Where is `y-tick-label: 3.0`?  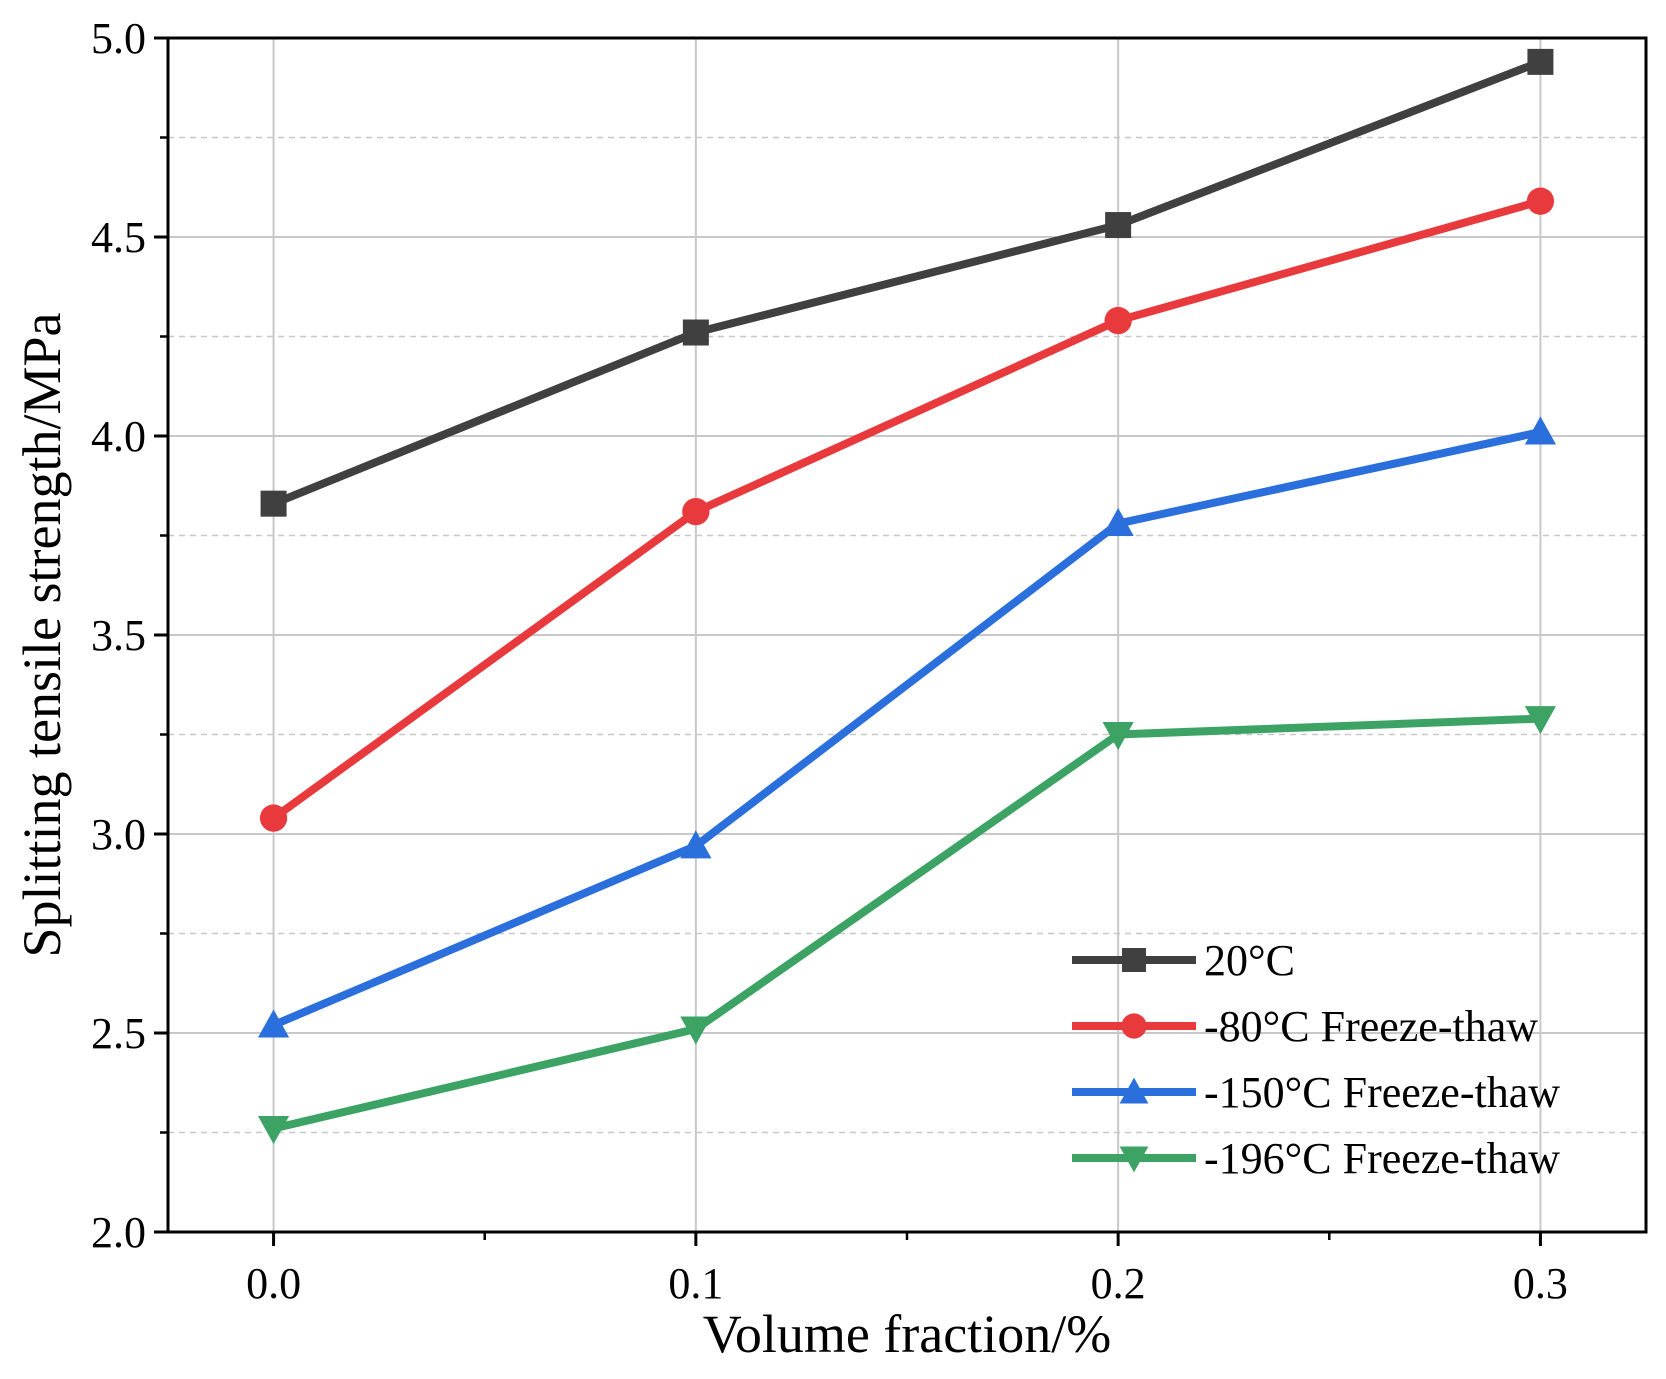 y-tick-label: 3.0 is located at coordinates (118, 834).